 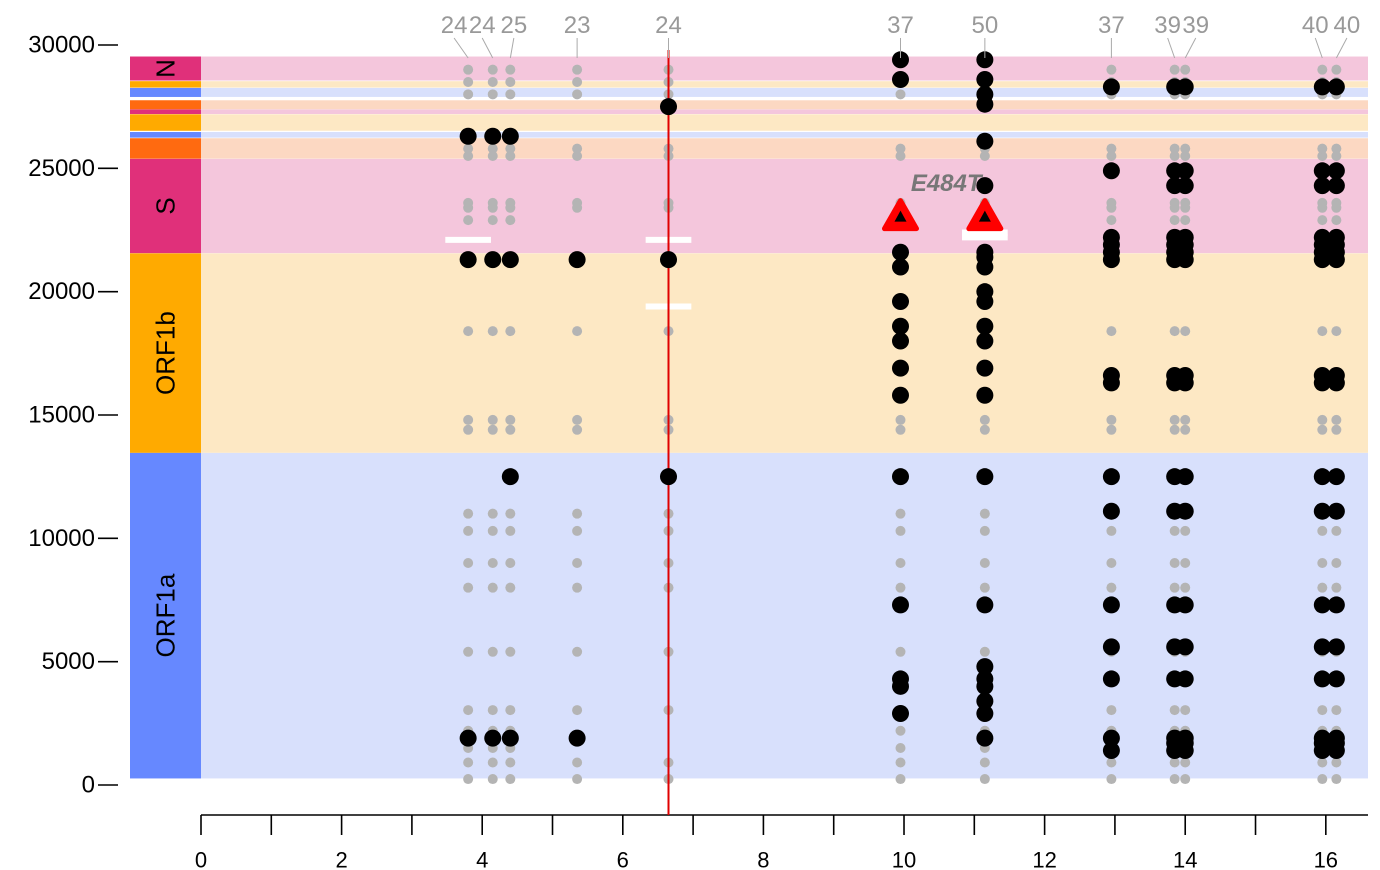 I want to click on sample-count-label: 40, so click(x=1347, y=25).